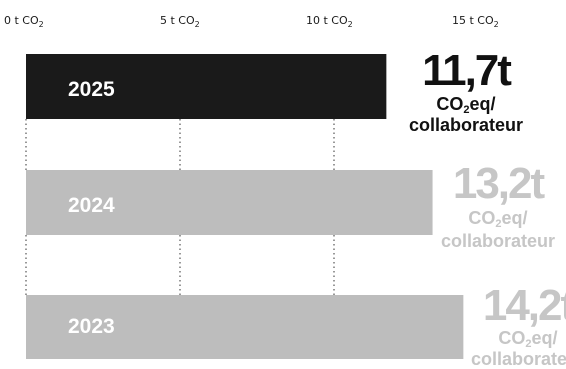 Image resolution: width=566 pixels, height=369 pixels. I want to click on value-label-2024: 13,2t, so click(499, 183).